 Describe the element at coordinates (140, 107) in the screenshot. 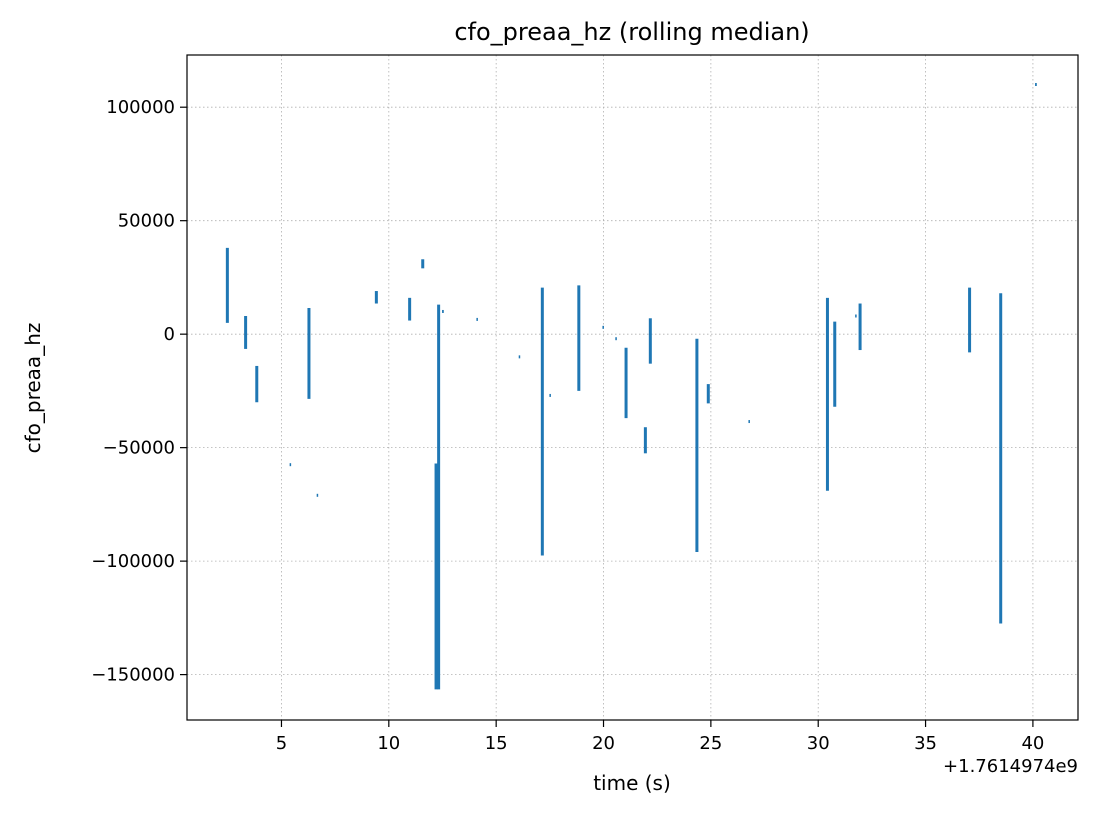

I see `y-tick-label: 100000` at that location.